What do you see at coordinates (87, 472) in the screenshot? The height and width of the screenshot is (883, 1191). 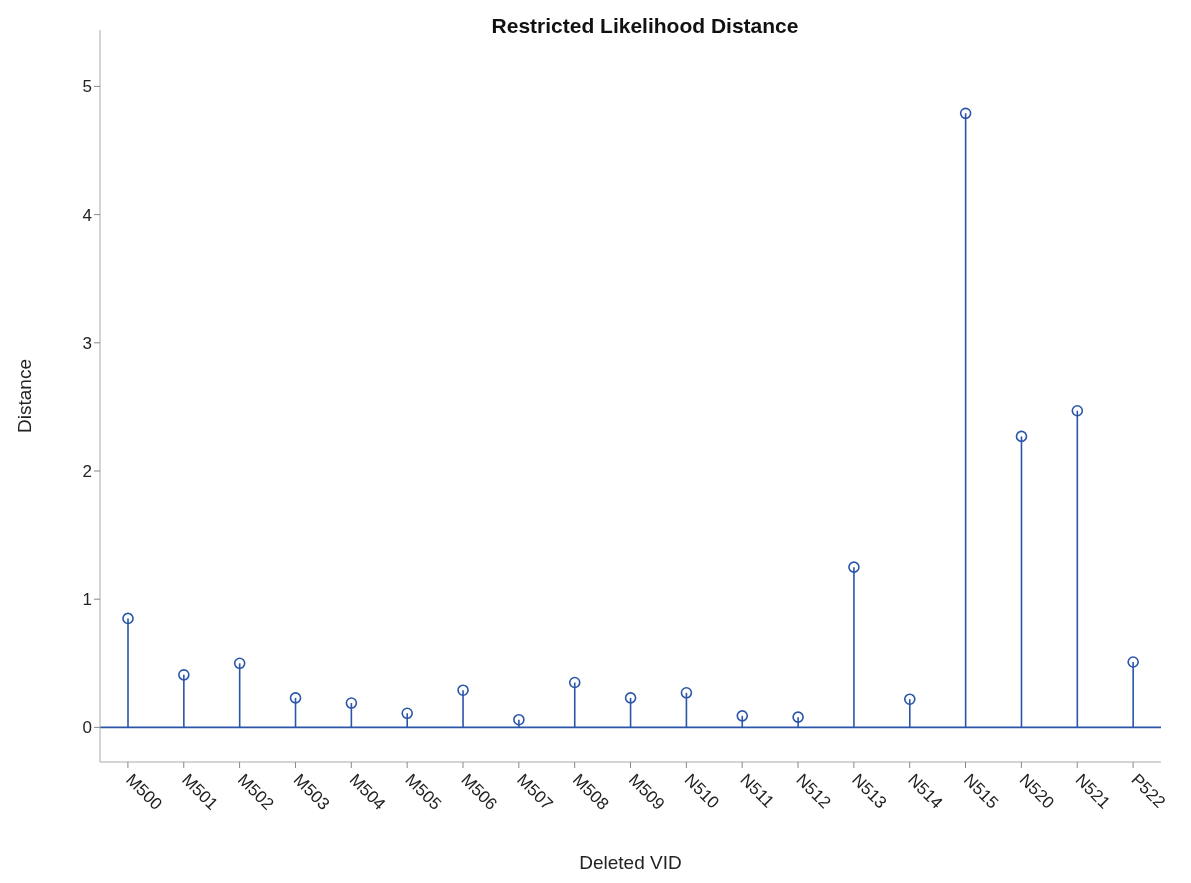 I see `y-tick-label: 2` at bounding box center [87, 472].